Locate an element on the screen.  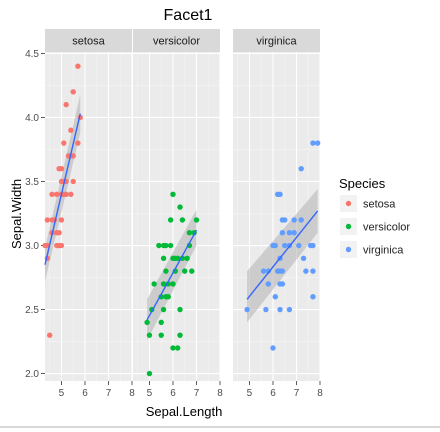
legend-item-setosa: setosa is located at coordinates (368, 203).